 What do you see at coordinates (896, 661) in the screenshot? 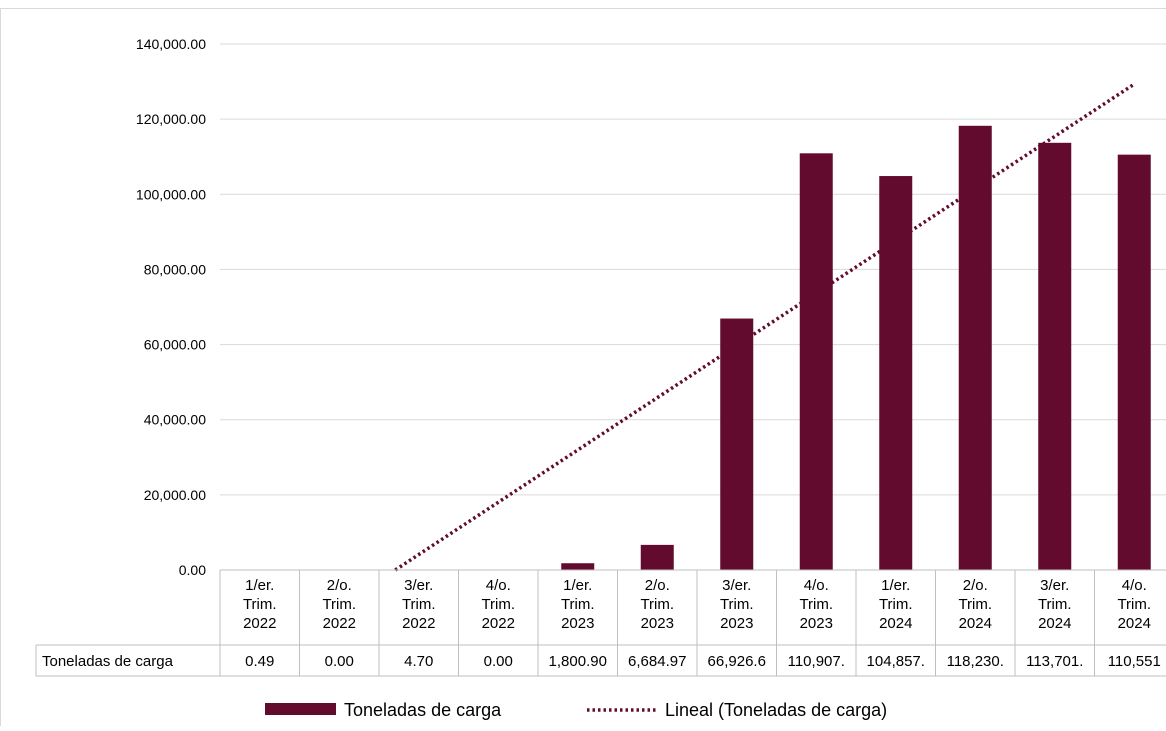
I see `table-cell-value: 104,857.` at bounding box center [896, 661].